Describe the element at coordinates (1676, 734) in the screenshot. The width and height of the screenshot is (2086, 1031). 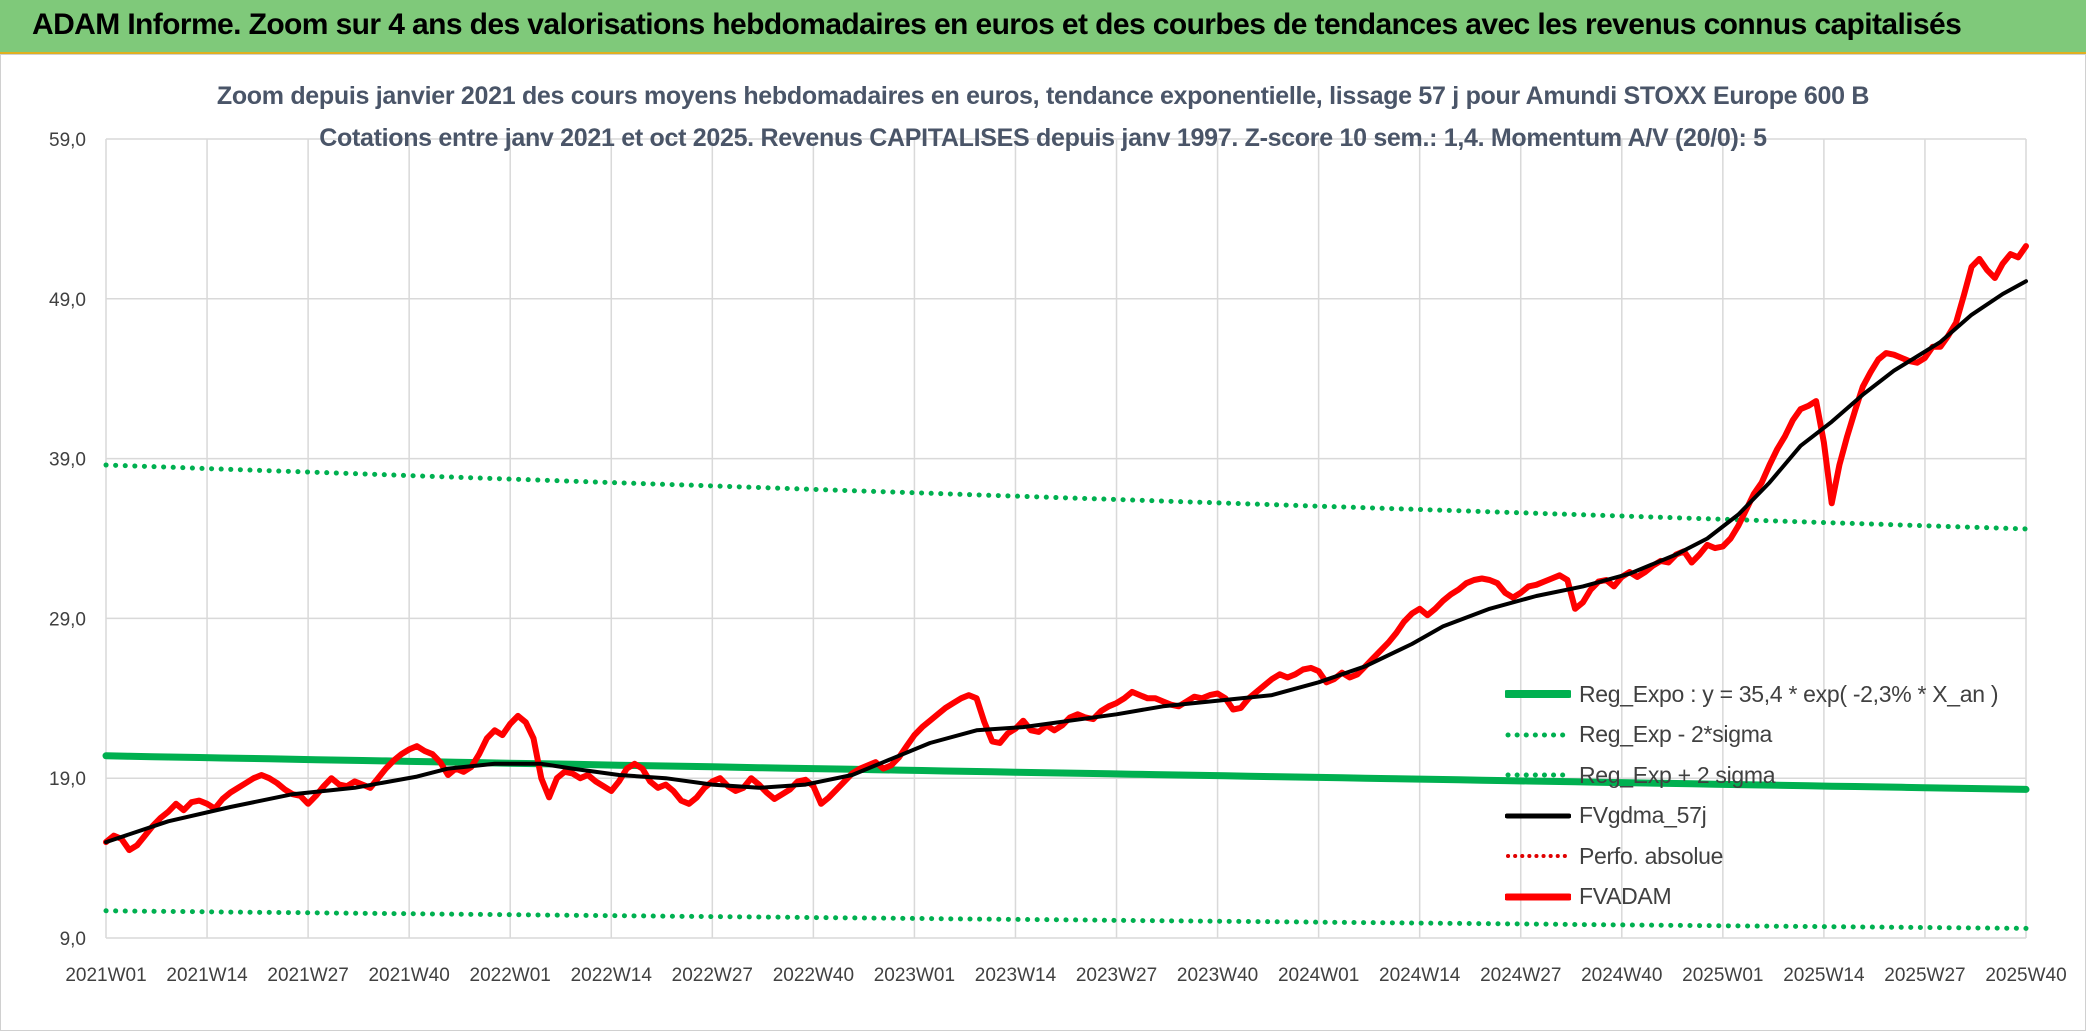
I see `legend-label-reg-minus-2sigma: Reg_Exp - 2*sigma` at that location.